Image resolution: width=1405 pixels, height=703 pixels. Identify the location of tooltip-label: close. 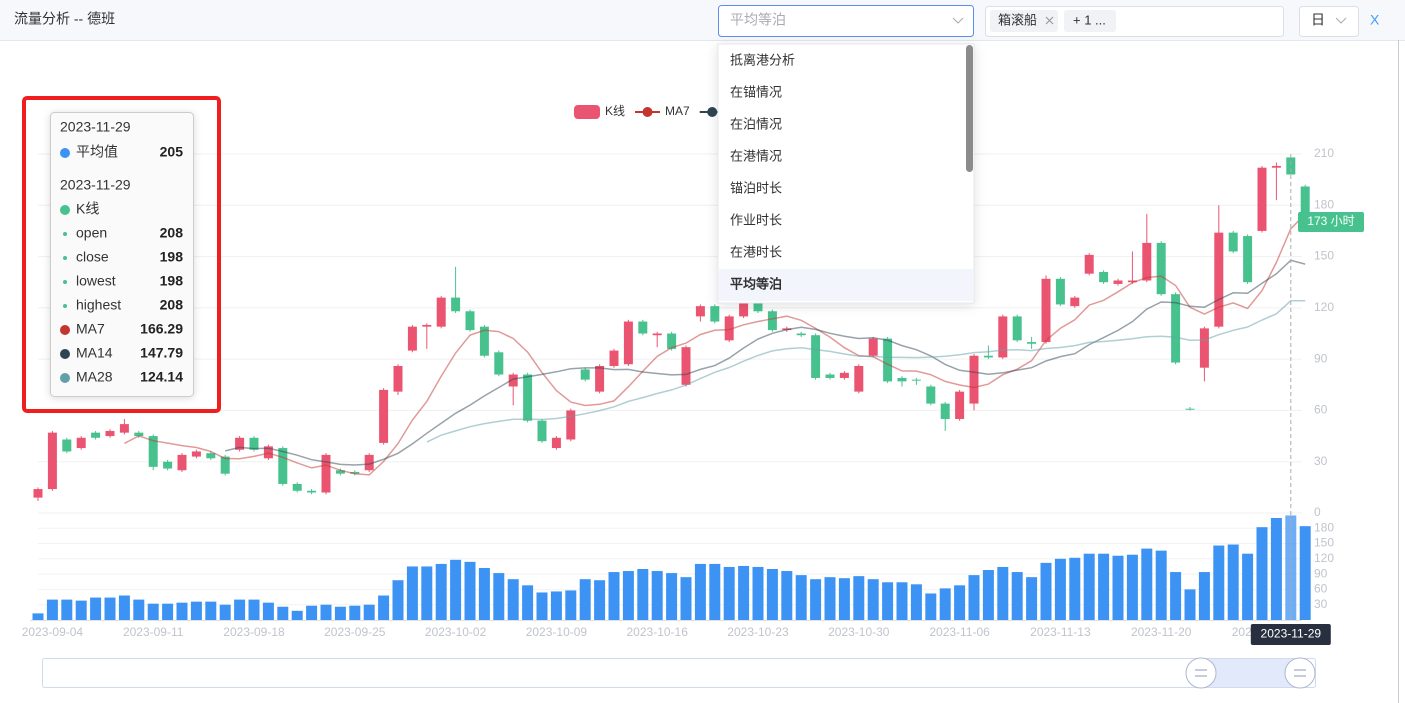
(92, 257).